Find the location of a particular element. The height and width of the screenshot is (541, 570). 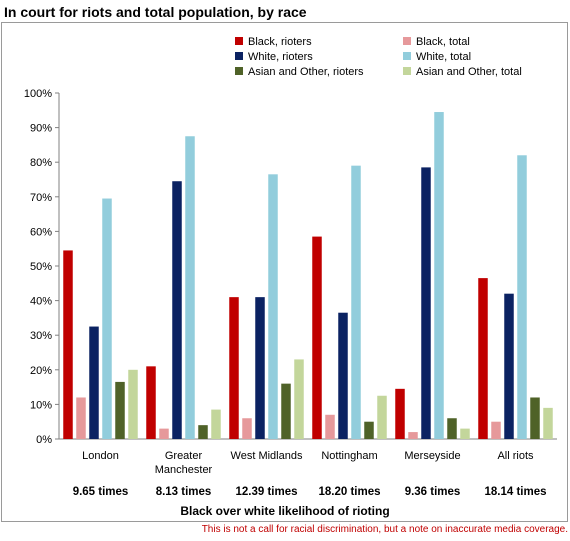

x-tick-label: West Midlands is located at coordinates (267, 456).